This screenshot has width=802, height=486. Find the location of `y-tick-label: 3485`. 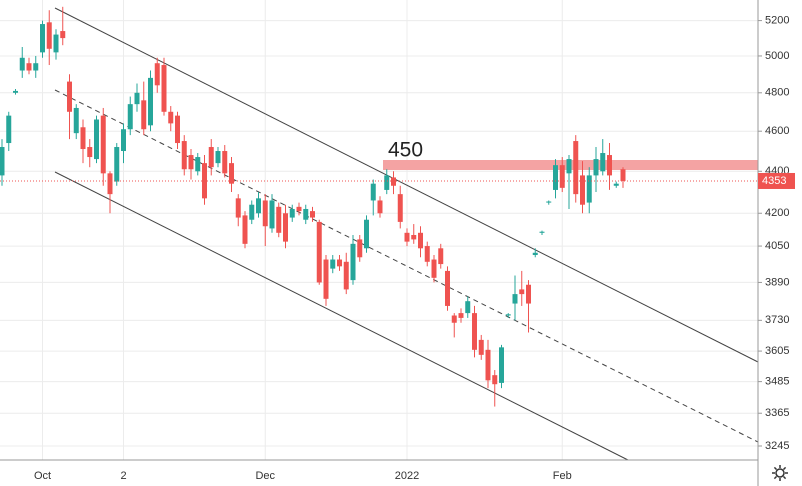

y-tick-label: 3485 is located at coordinates (777, 382).